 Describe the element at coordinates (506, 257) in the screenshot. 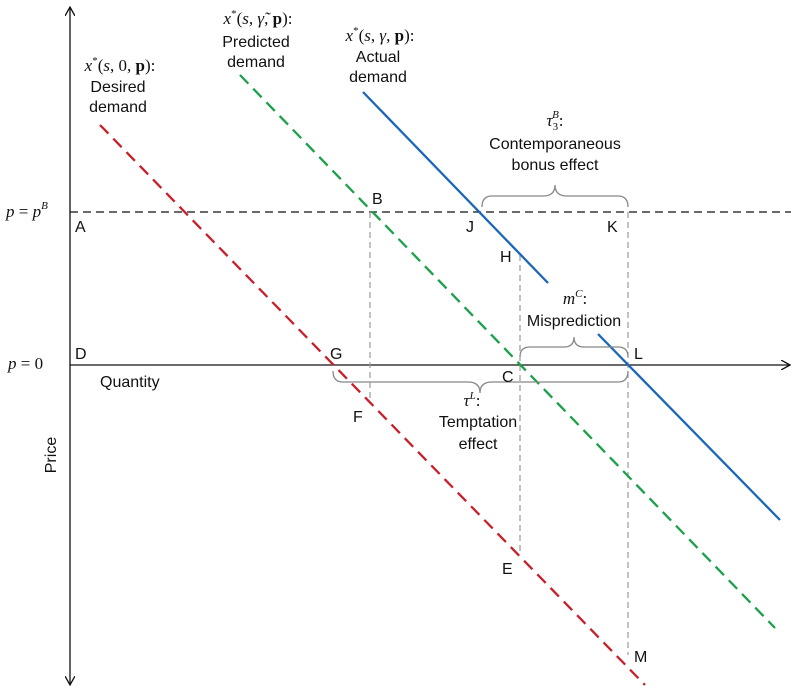

I see `point-label: H` at that location.